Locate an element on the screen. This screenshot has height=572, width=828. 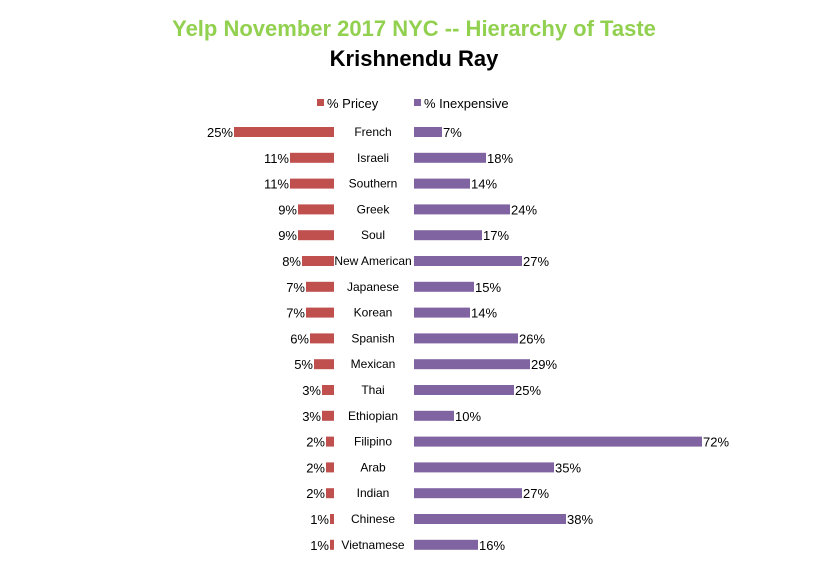
tick-label: Soul is located at coordinates (373, 235).